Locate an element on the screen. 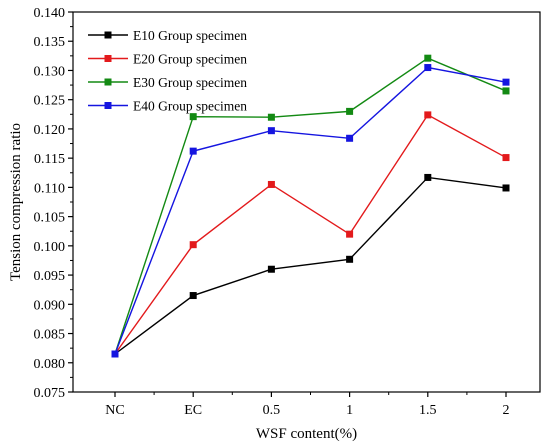  legend-item: E40 Group specimen is located at coordinates (167, 106).